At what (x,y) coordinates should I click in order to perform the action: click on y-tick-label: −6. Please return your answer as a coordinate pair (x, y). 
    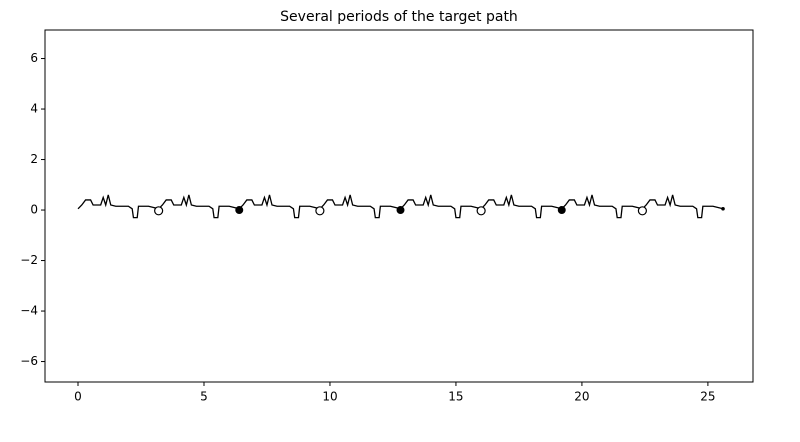
    Looking at the image, I should click on (29, 361).